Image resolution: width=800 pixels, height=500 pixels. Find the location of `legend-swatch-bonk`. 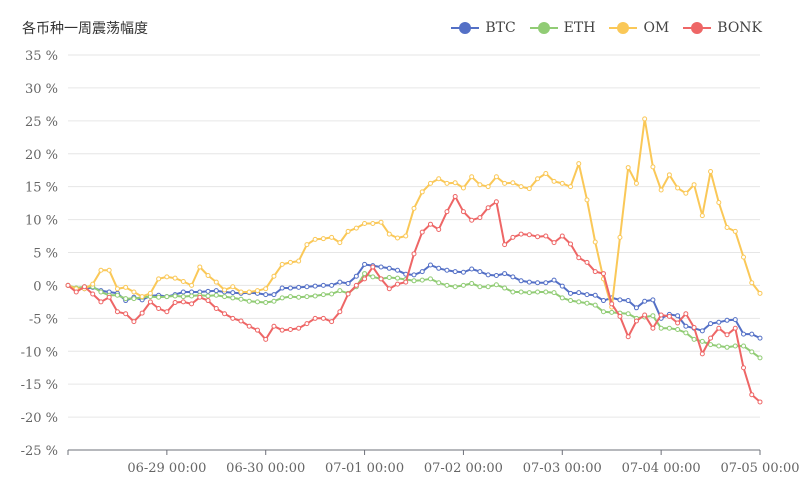

legend-swatch-bonk is located at coordinates (697, 28).